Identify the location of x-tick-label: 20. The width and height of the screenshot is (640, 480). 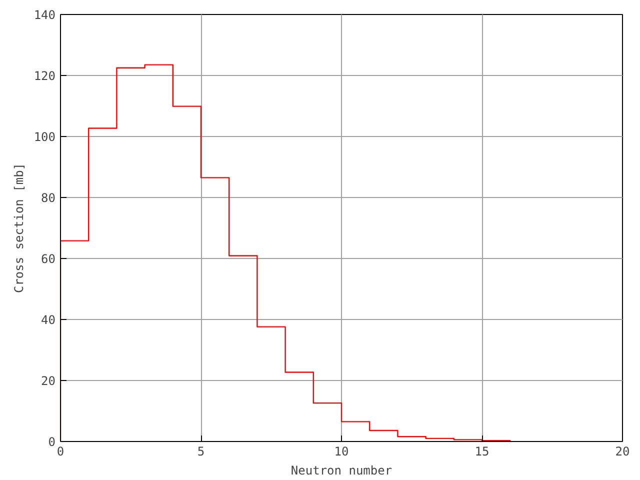
(622, 451).